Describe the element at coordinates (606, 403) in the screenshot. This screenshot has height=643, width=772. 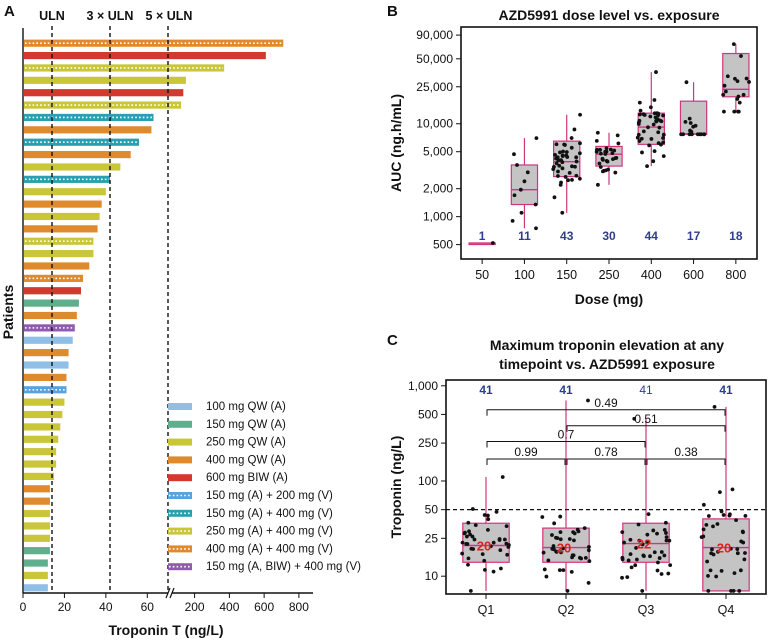
I see `p-value-label: 0.49` at that location.